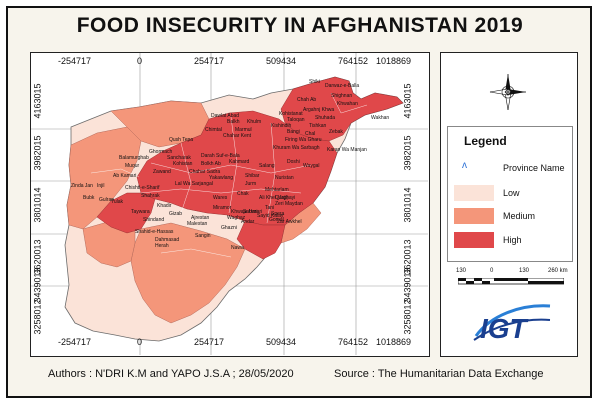 Image resolution: width=600 pixels, height=406 pixels. I want to click on region-high-west, so click(126, 213).